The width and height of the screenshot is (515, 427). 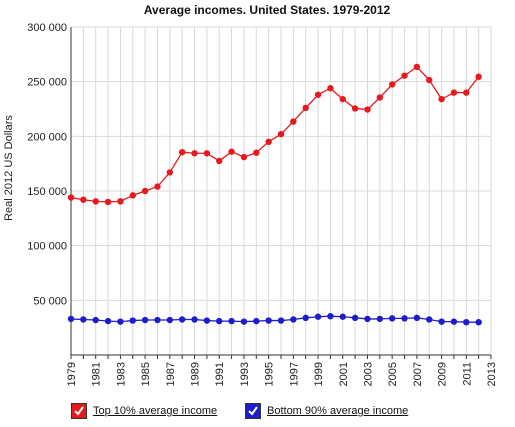 What do you see at coordinates (47, 192) in the screenshot?
I see `y-tick-label: 150 000` at bounding box center [47, 192].